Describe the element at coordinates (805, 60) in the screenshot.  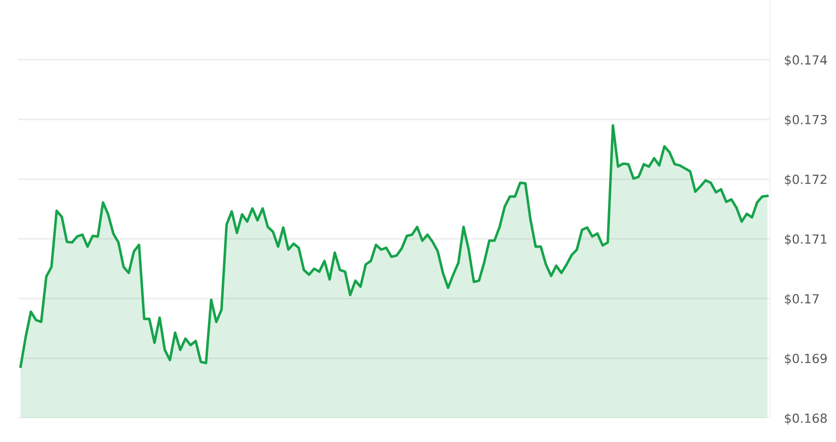
I see `y-tick-label: $0.174` at that location.